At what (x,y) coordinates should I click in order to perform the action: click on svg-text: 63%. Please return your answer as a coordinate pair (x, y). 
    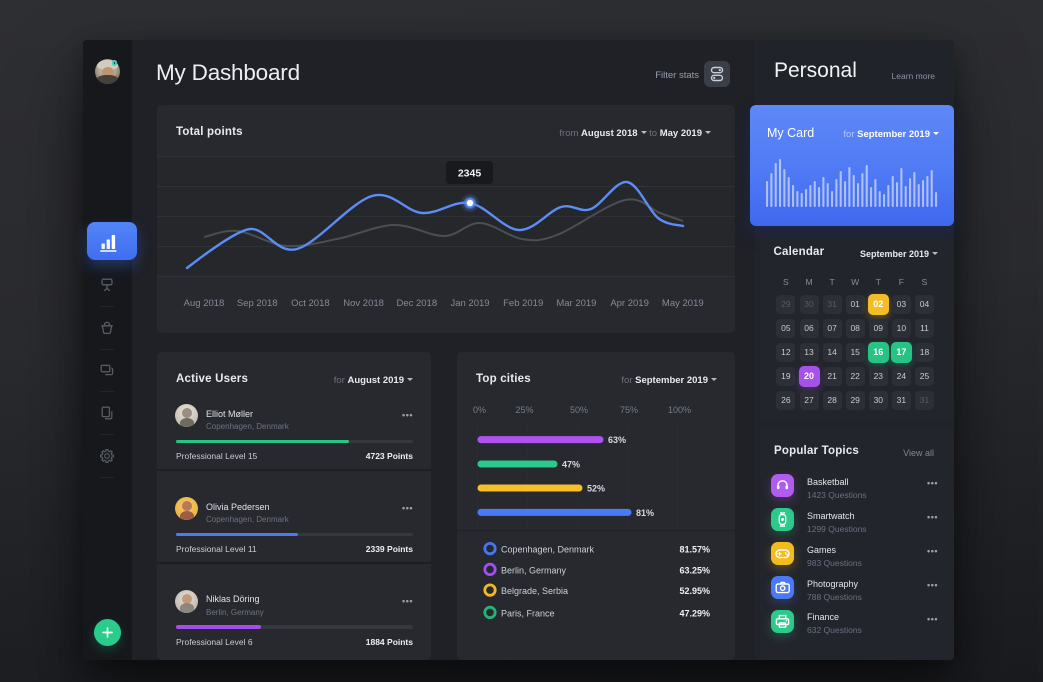
    Looking at the image, I should click on (617, 440).